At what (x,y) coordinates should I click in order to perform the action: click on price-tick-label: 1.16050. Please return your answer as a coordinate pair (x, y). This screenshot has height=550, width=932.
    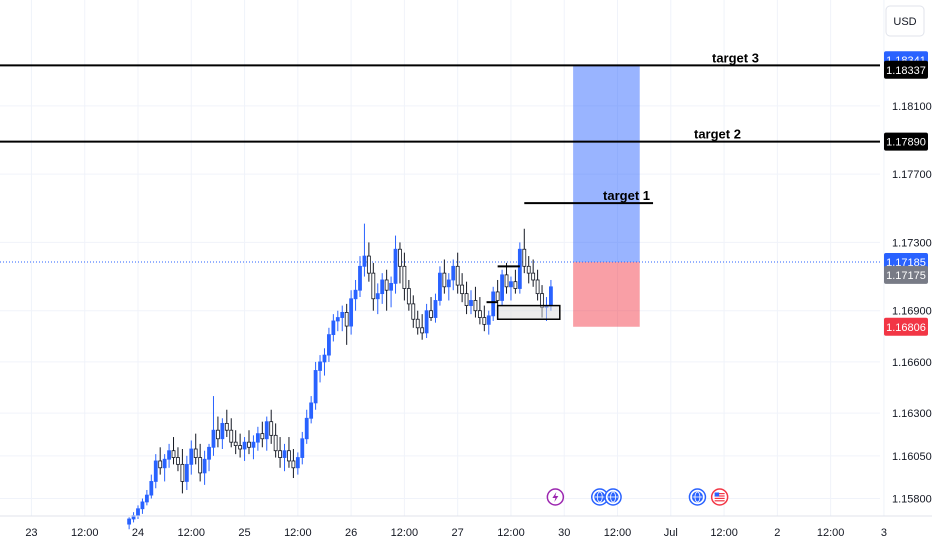
    Looking at the image, I should click on (912, 457).